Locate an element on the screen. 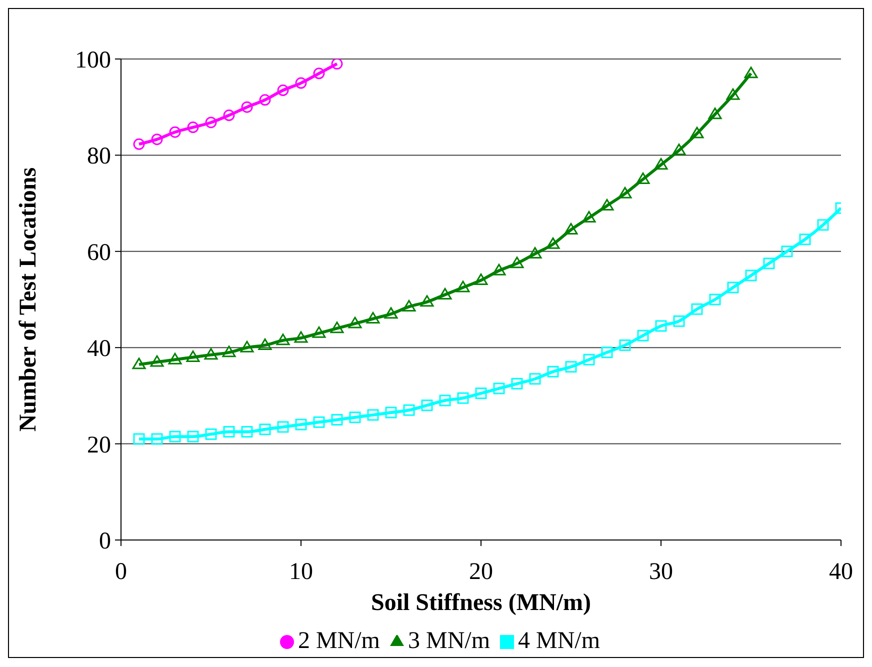 This screenshot has width=872, height=667. x-tick-label: 40 is located at coordinates (841, 572).